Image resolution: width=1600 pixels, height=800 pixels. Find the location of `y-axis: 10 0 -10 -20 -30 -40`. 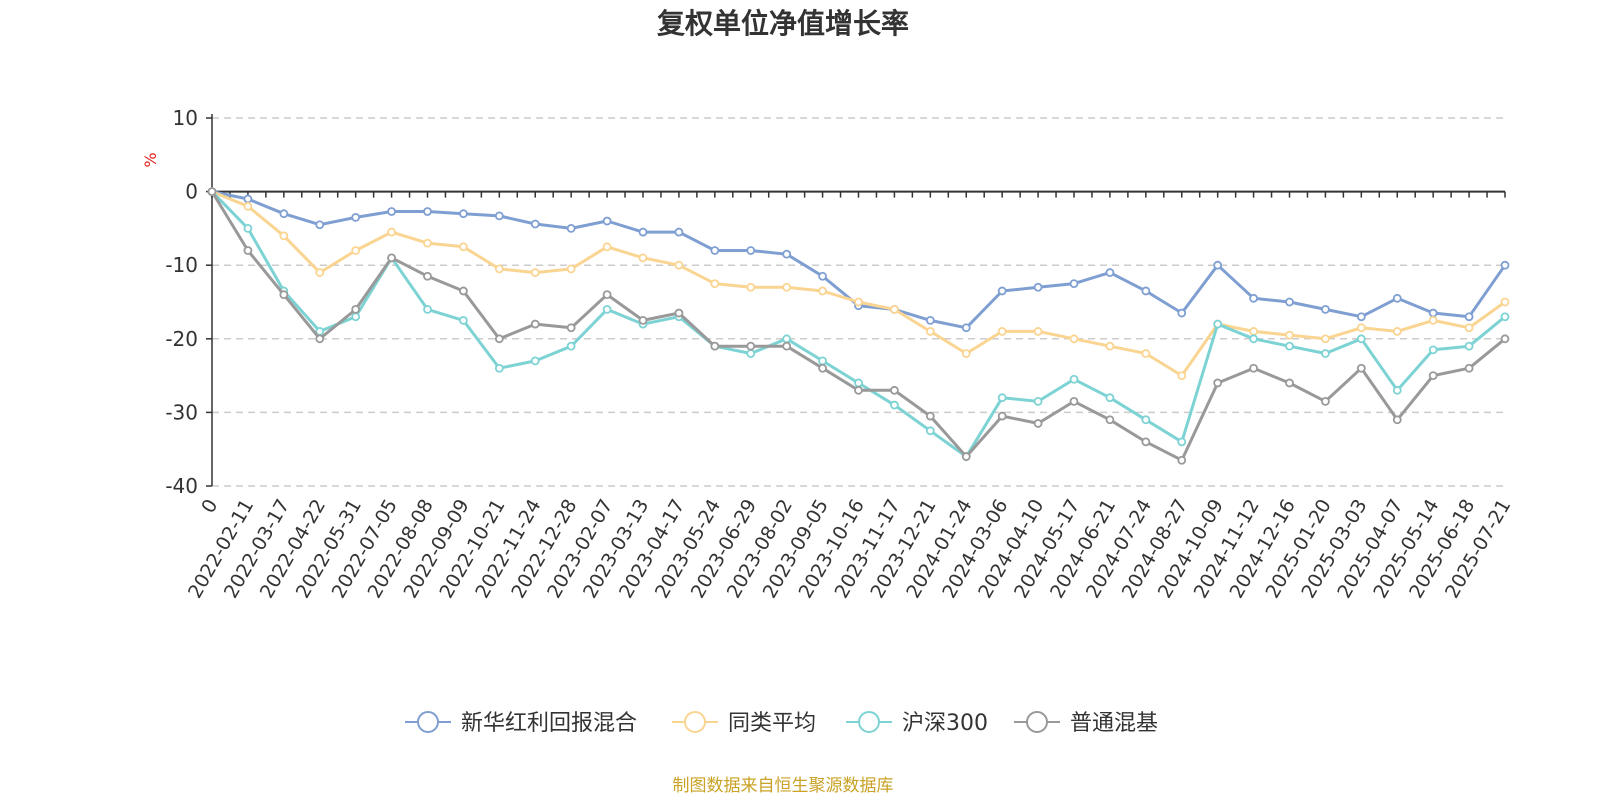

y-axis: 10 0 -10 -20 -30 -40 is located at coordinates (189, 302).